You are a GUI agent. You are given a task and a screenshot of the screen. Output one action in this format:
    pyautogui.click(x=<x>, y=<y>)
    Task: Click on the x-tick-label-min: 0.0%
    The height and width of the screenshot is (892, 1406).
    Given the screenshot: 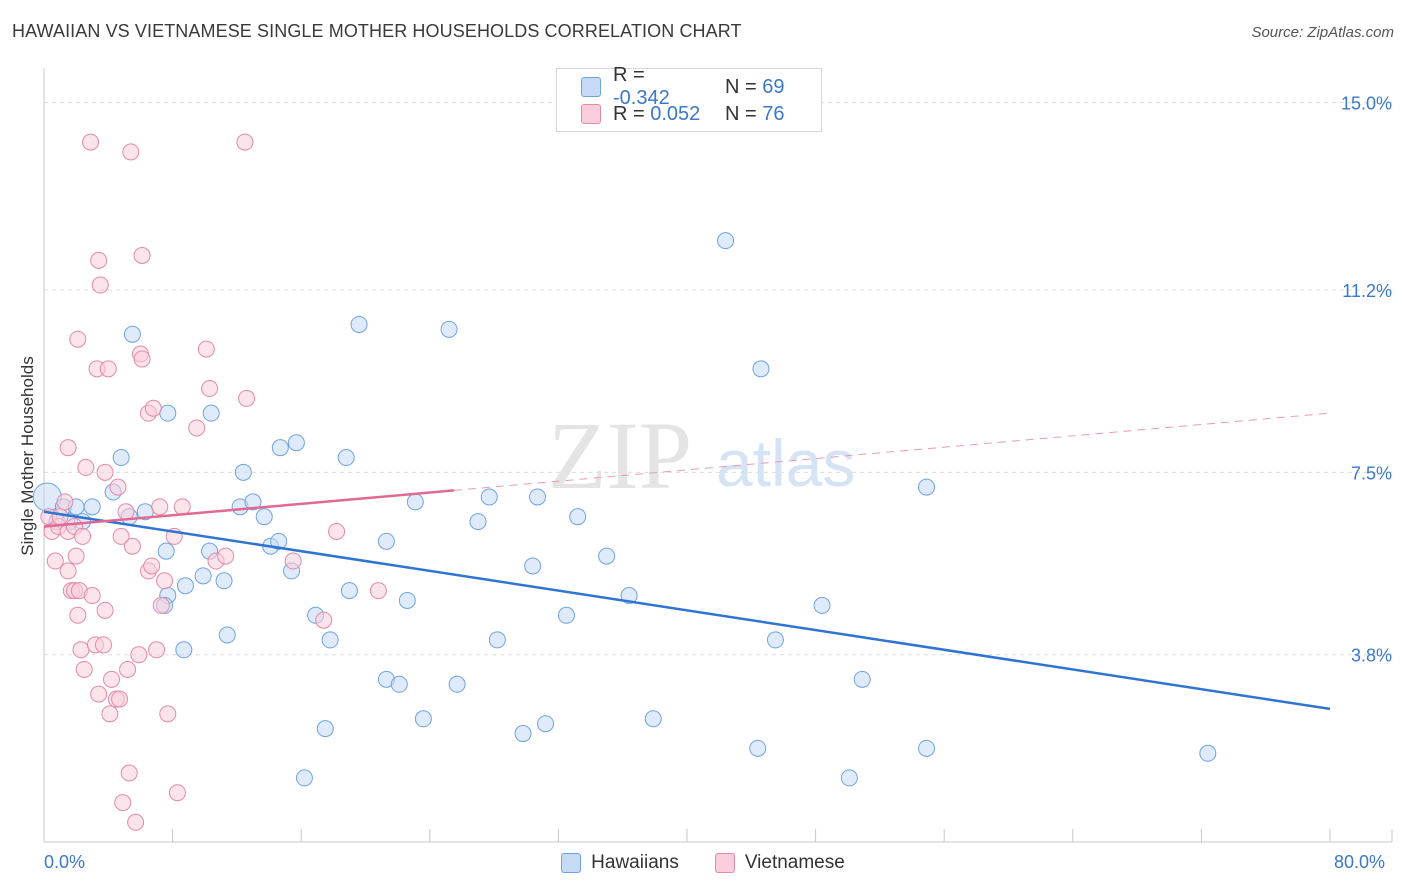 What is the action you would take?
    pyautogui.click(x=65, y=862)
    